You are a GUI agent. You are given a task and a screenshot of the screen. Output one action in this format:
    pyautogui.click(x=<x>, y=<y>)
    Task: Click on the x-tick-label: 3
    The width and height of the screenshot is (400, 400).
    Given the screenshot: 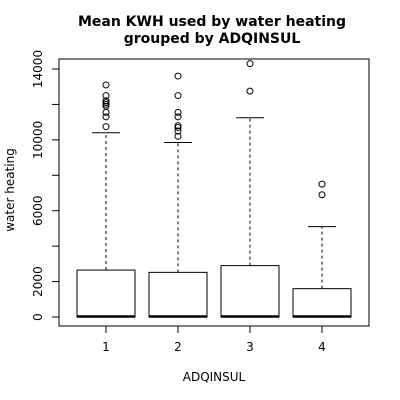 What is the action you would take?
    pyautogui.click(x=250, y=347)
    